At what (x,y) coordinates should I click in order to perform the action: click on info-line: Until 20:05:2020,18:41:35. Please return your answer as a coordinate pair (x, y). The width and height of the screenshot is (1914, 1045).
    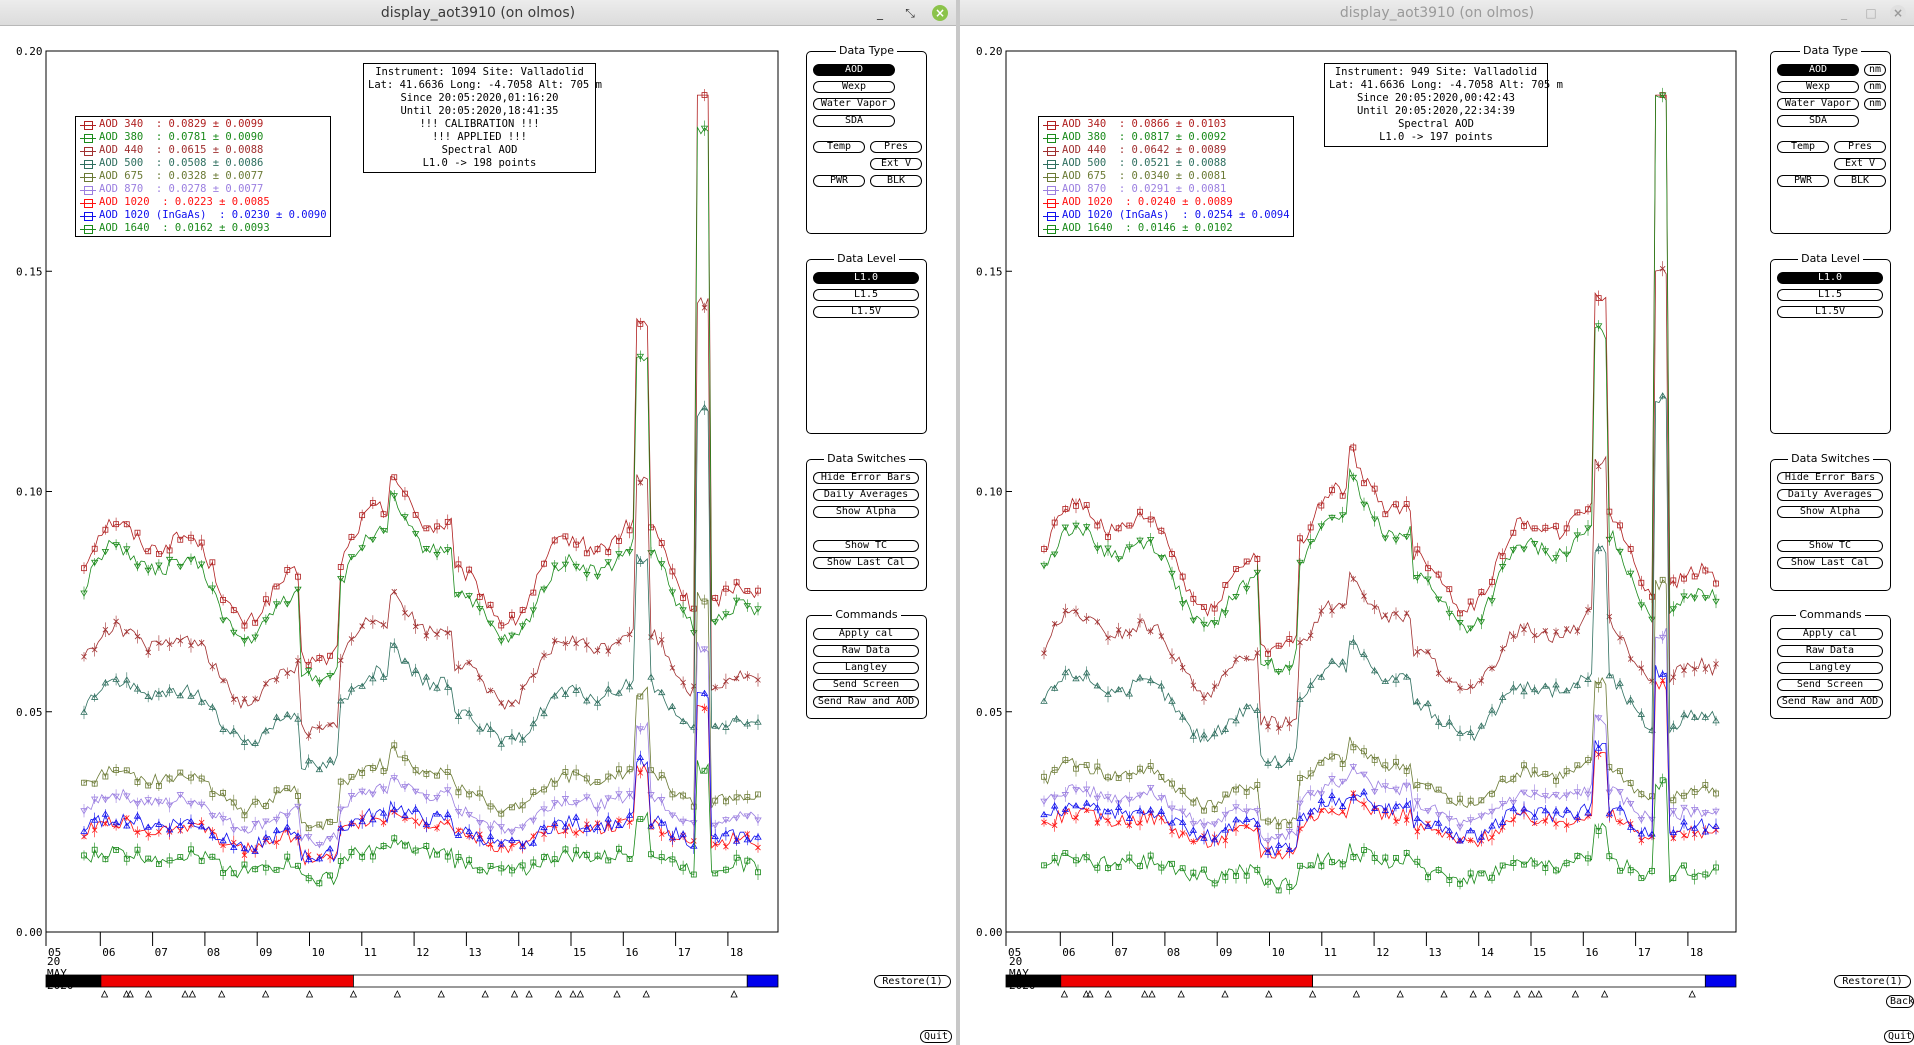
    Looking at the image, I should click on (479, 111).